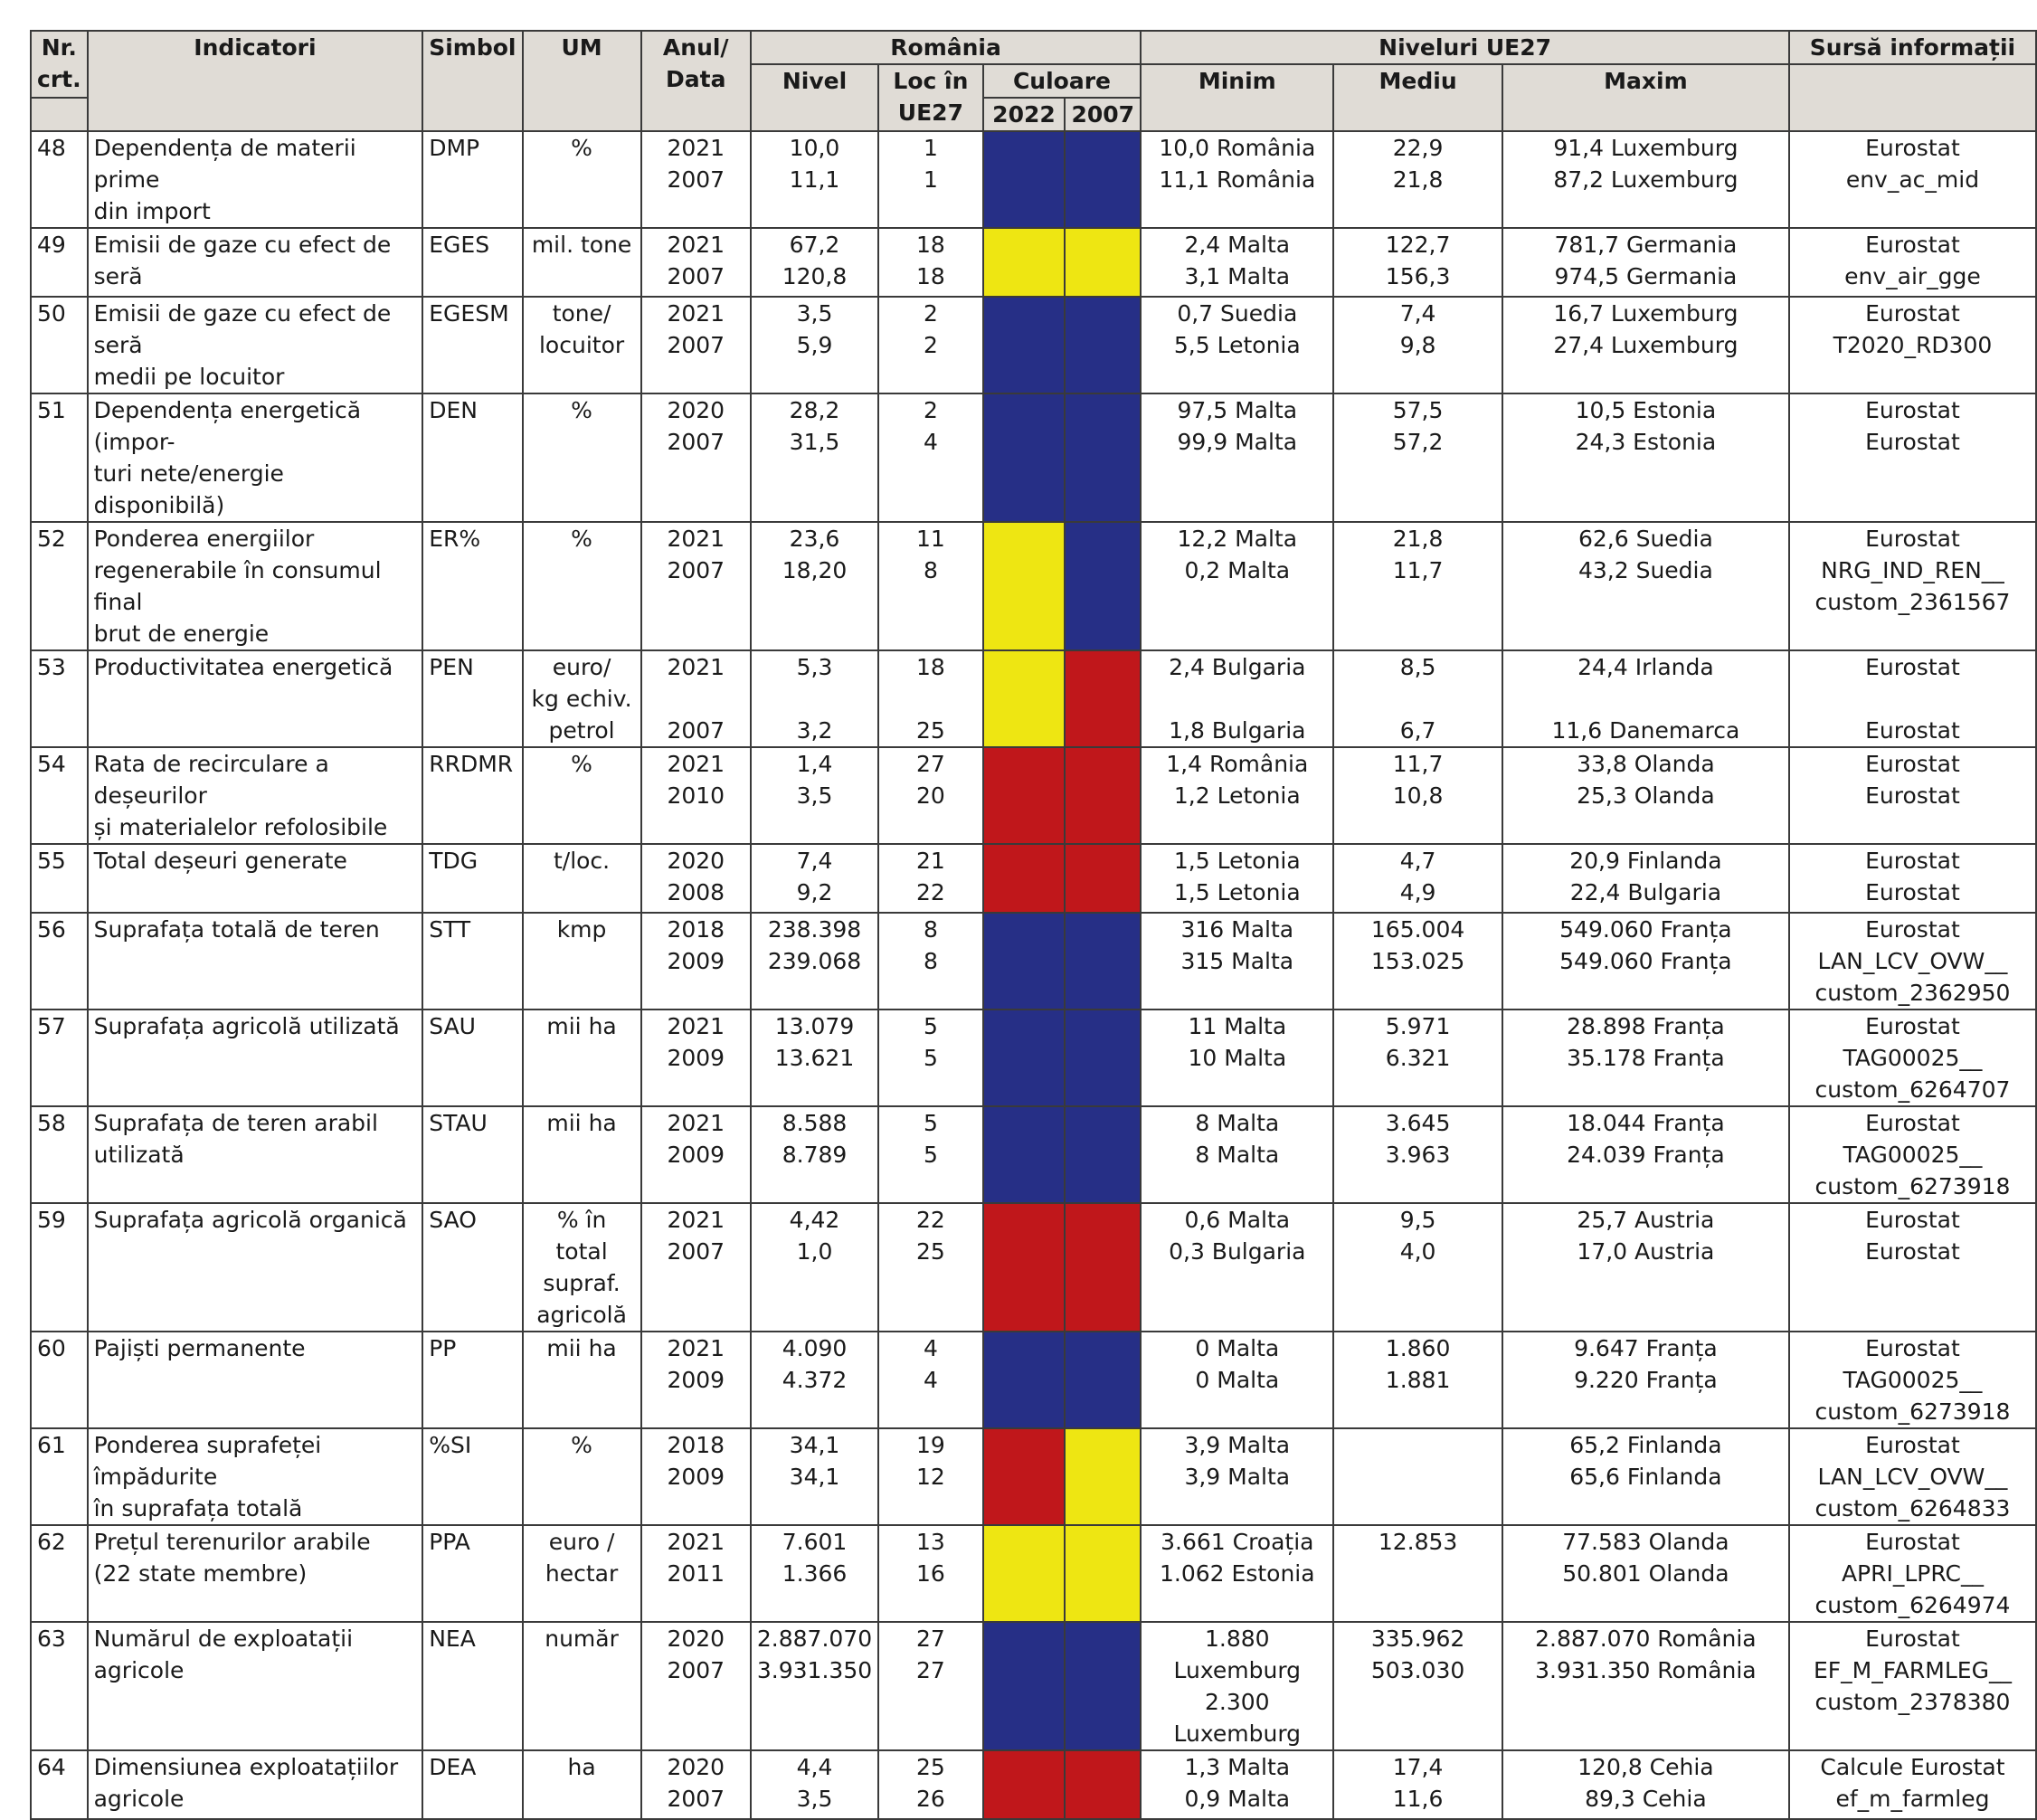  I want to click on eu27-rank-cell: 13 16, so click(930, 1573).